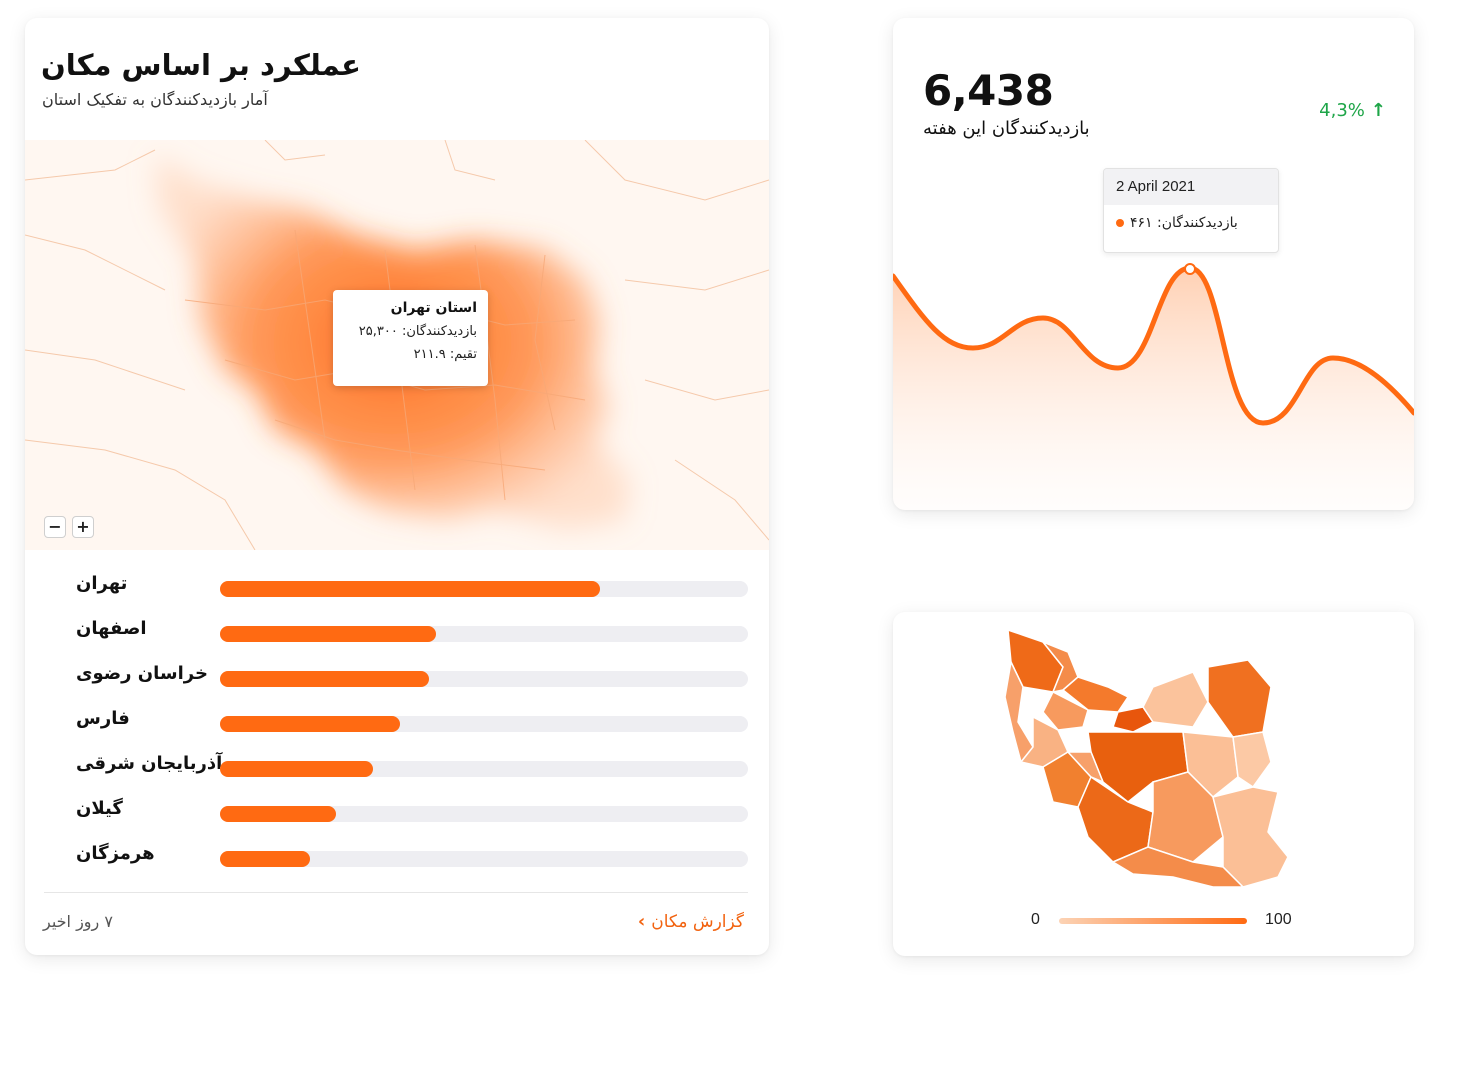  I want to click on region-qazvin, so click(1065, 710).